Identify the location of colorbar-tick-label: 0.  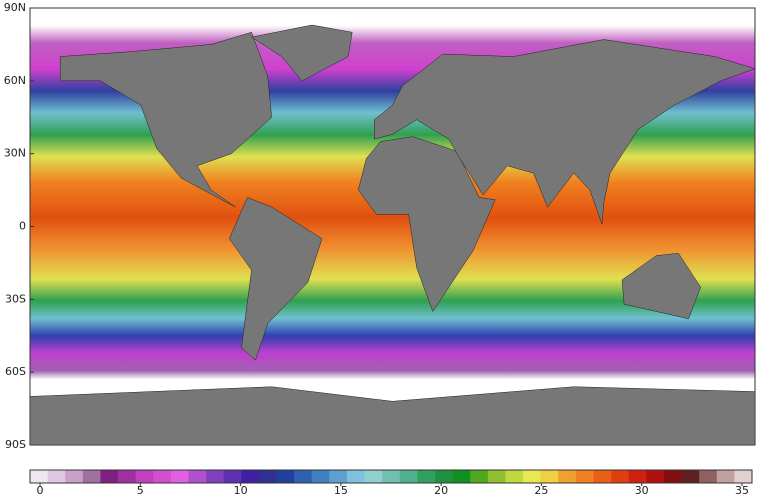
(40, 490).